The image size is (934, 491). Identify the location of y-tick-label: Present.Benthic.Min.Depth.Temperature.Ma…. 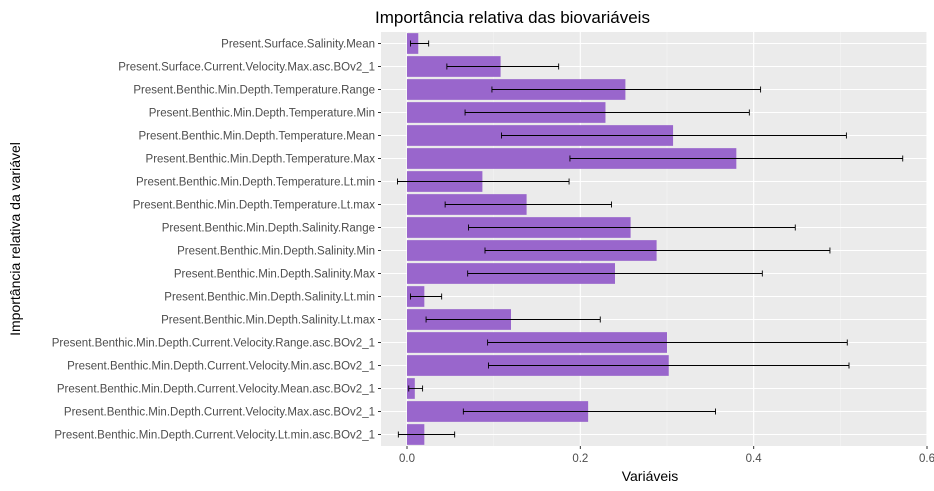
(261, 160).